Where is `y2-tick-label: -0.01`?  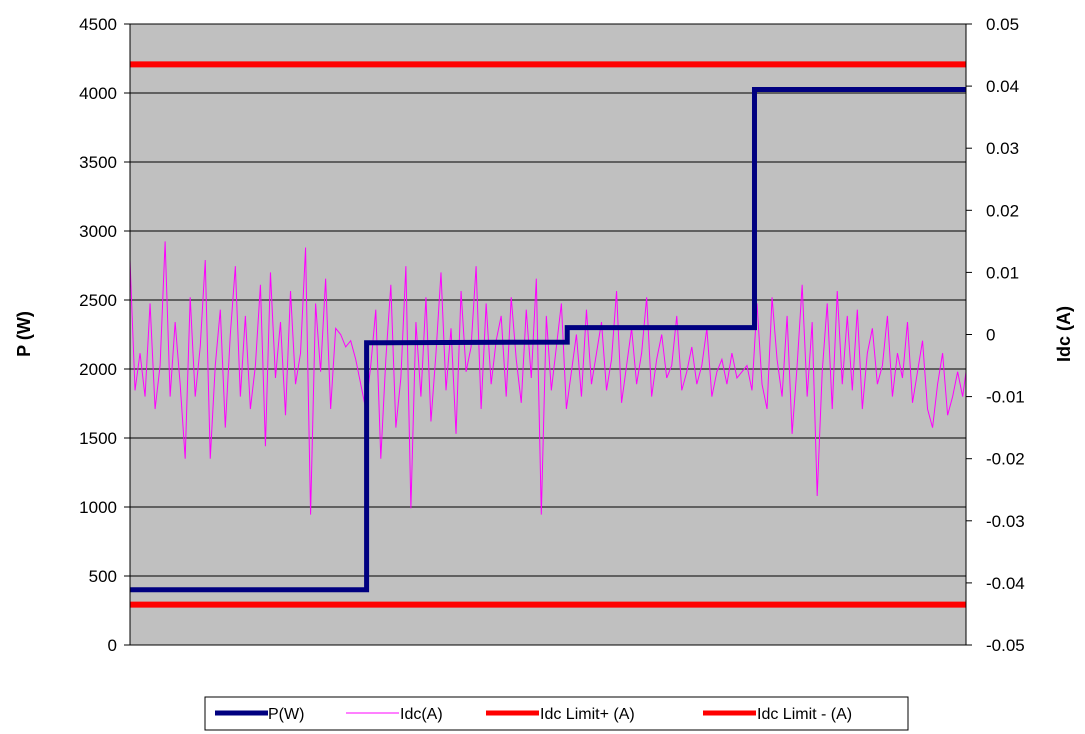
y2-tick-label: -0.01 is located at coordinates (1005, 397).